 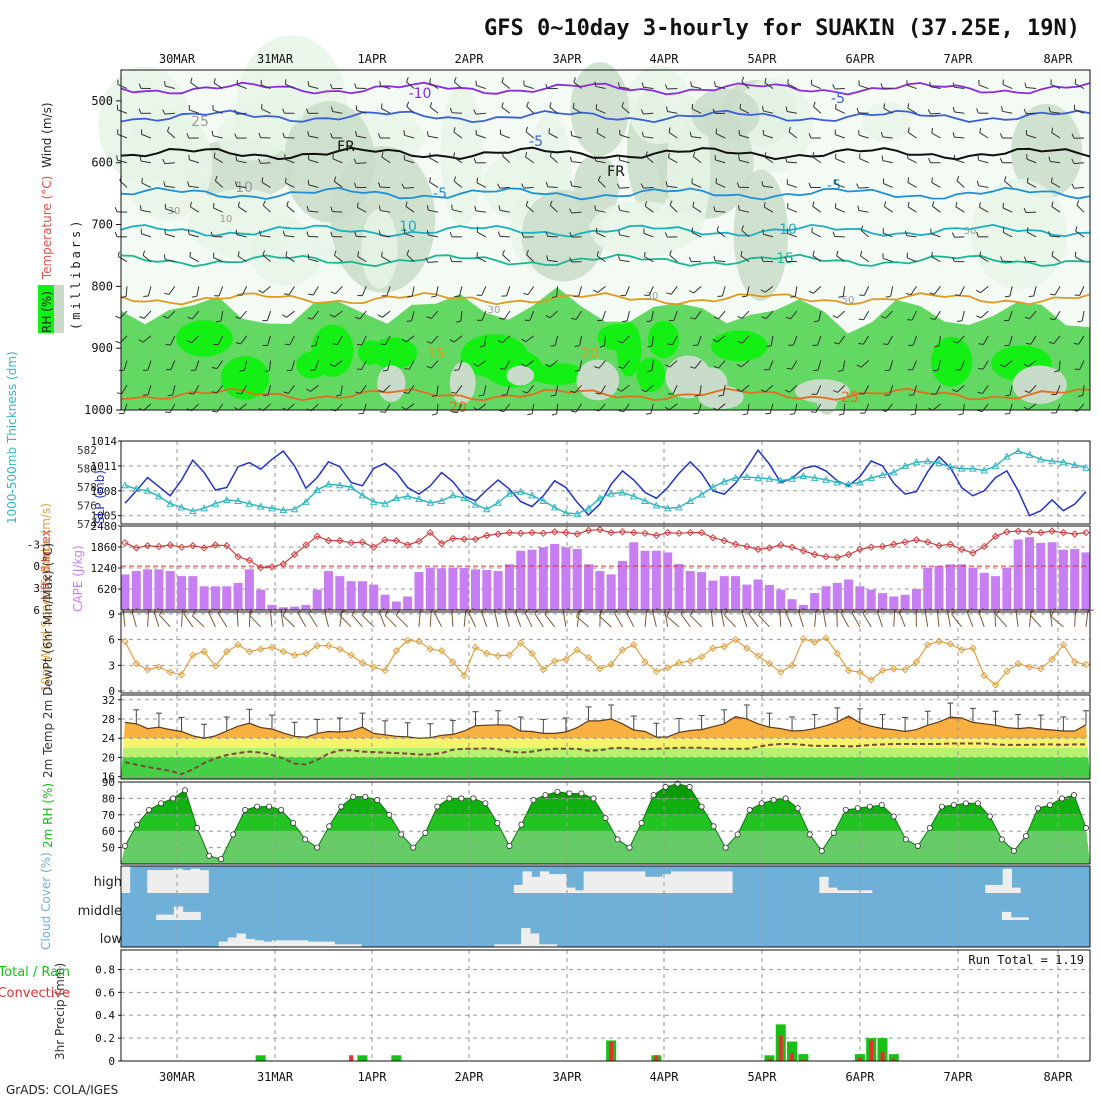 What do you see at coordinates (46, 564) in the screenshot?
I see `ylabel-lifted-index: Lifted Index` at bounding box center [46, 564].